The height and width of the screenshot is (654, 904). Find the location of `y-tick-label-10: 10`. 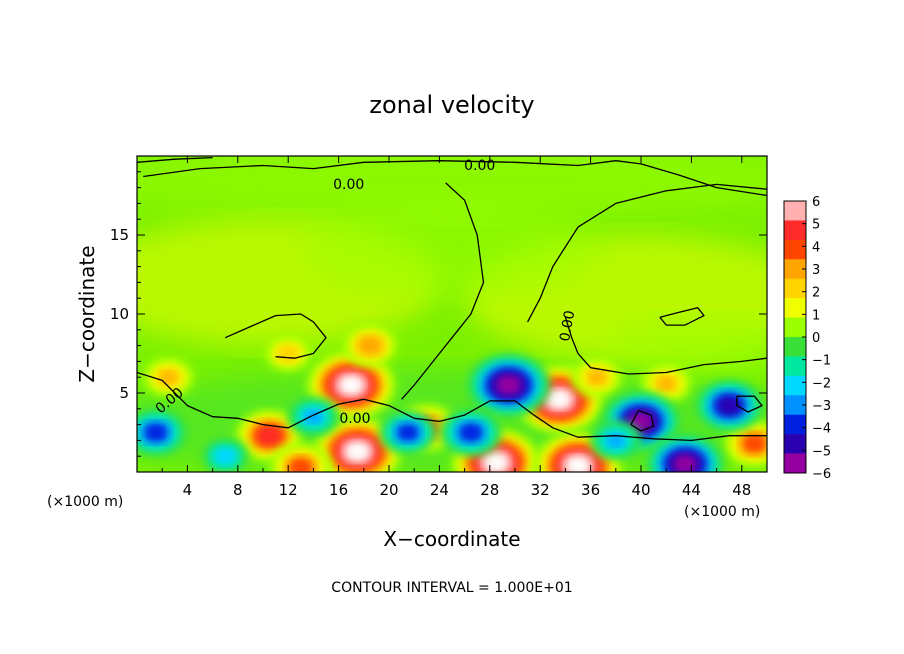

y-tick-label-10: 10 is located at coordinates (119, 314).